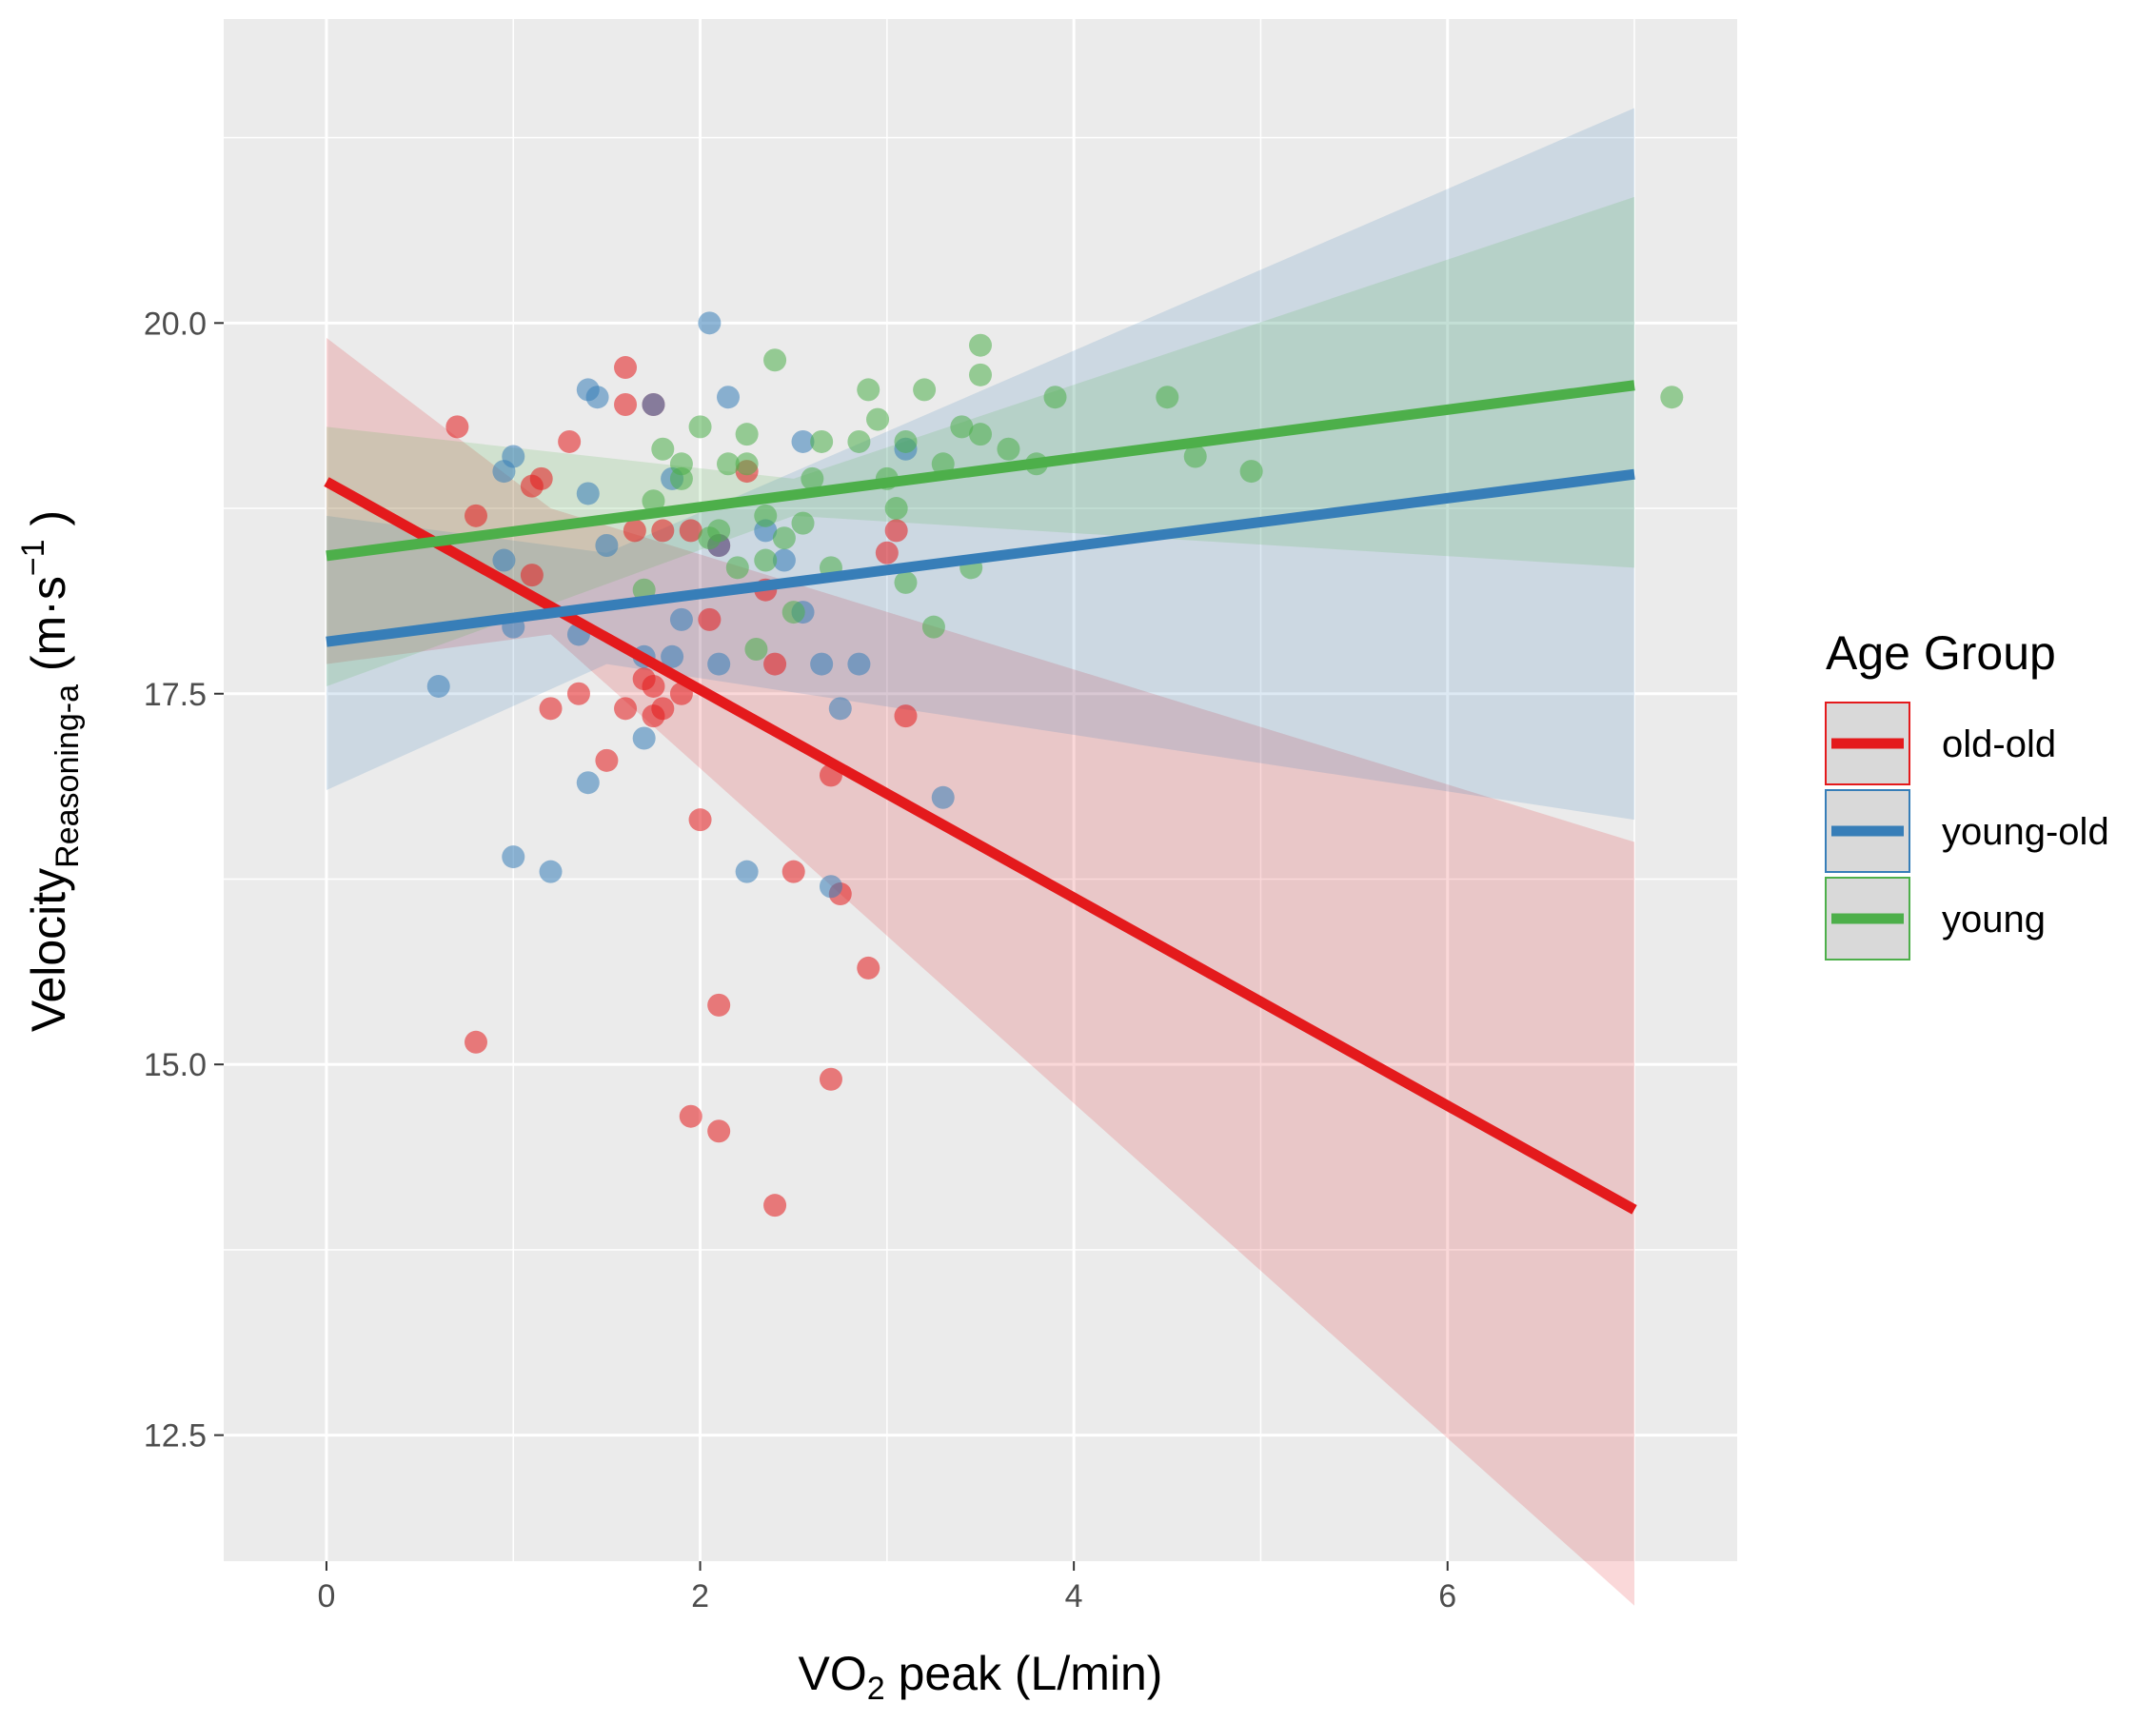 This screenshot has width=2156, height=1723. I want to click on y-axis-title-unit-close: ), so click(48, 525).